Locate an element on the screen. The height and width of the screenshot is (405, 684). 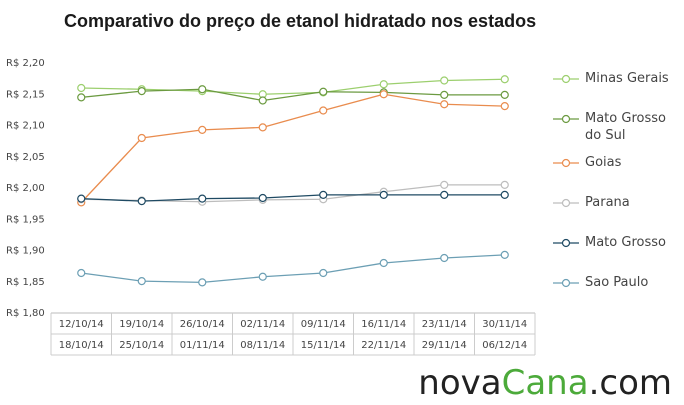
logo-part: nova is located at coordinates (459, 383).